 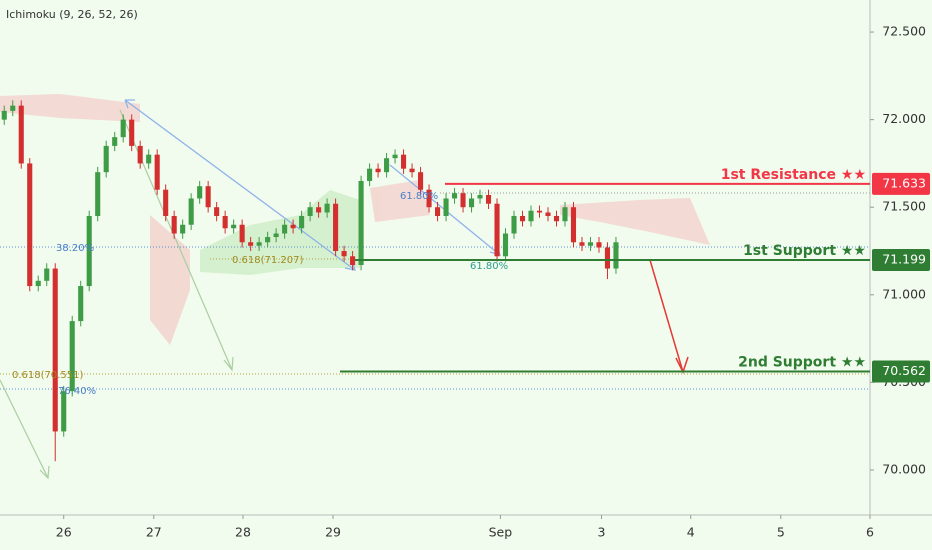 I want to click on fib-label: 0.618(71.207), so click(x=268, y=260).